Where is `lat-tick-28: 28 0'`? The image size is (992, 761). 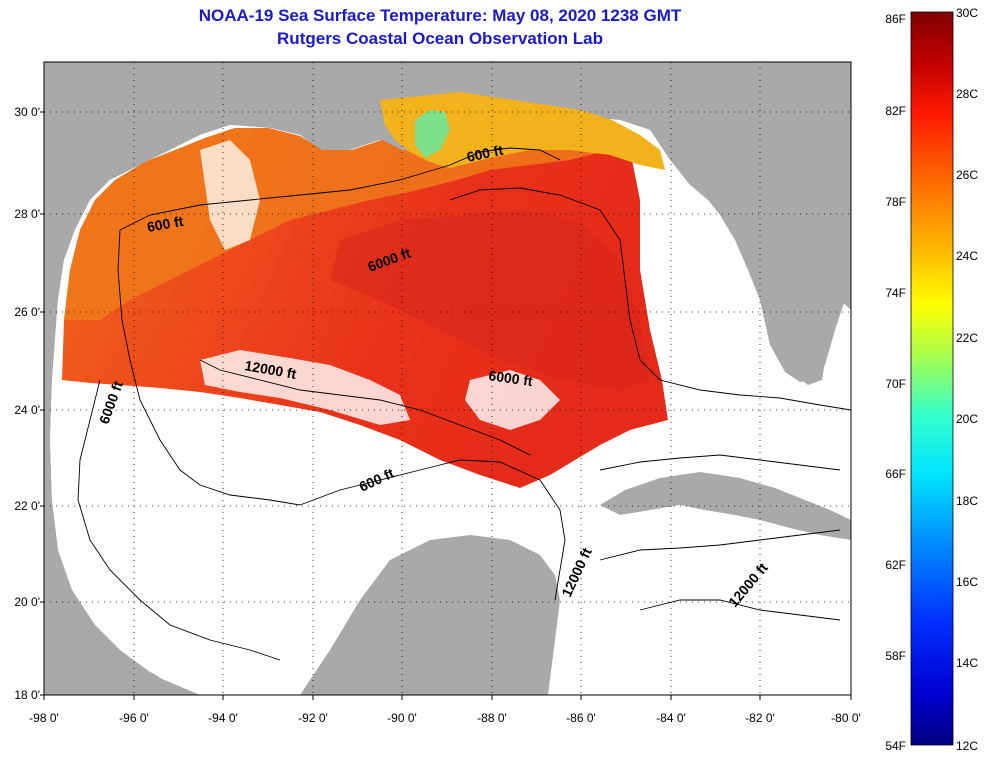
lat-tick-28: 28 0' is located at coordinates (27, 214).